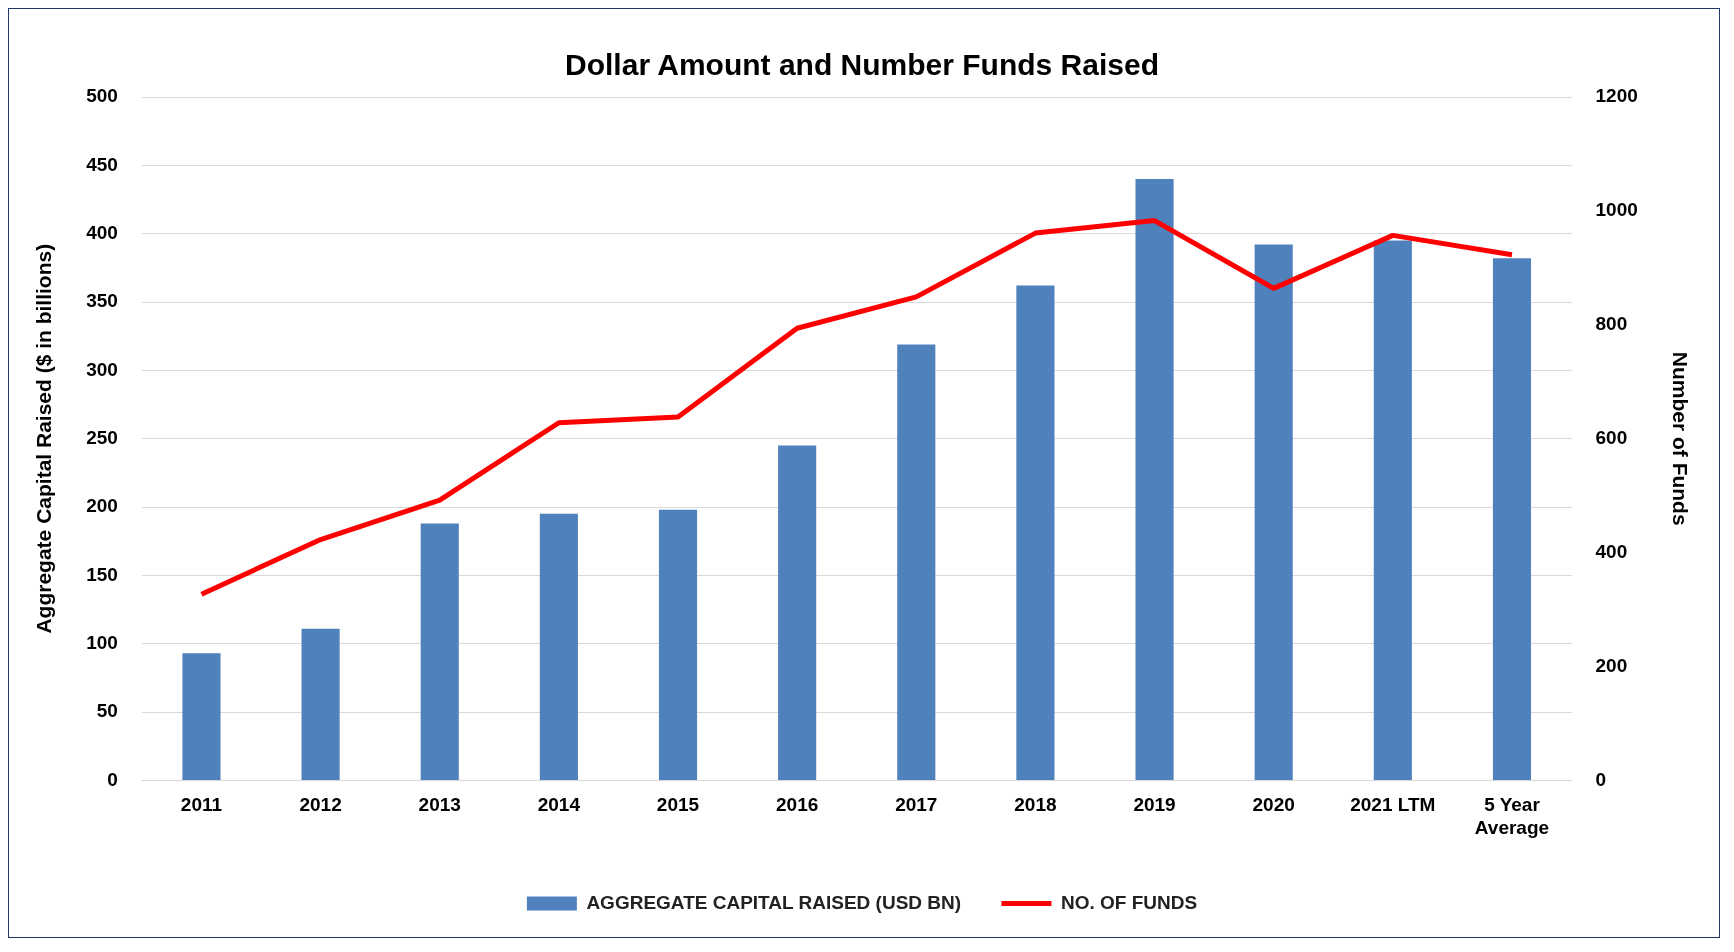 This screenshot has height=952, width=1734. What do you see at coordinates (1680, 438) in the screenshot?
I see `y2-axis-title: Number of Funds` at bounding box center [1680, 438].